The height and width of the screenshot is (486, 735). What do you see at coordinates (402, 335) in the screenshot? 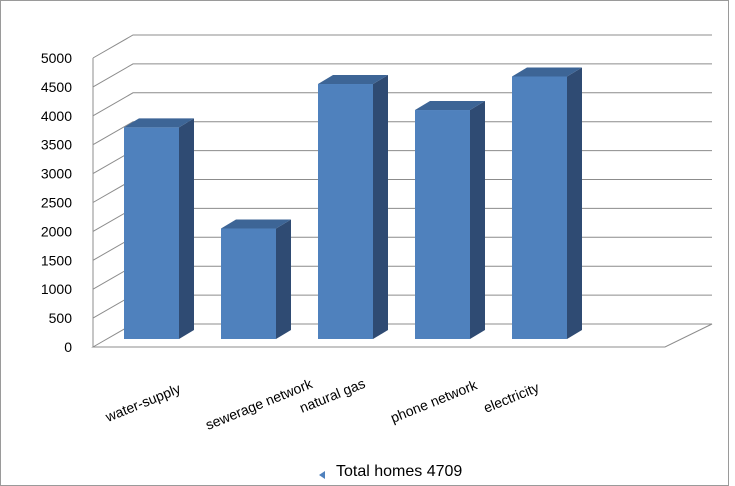
I see `floor` at bounding box center [402, 335].